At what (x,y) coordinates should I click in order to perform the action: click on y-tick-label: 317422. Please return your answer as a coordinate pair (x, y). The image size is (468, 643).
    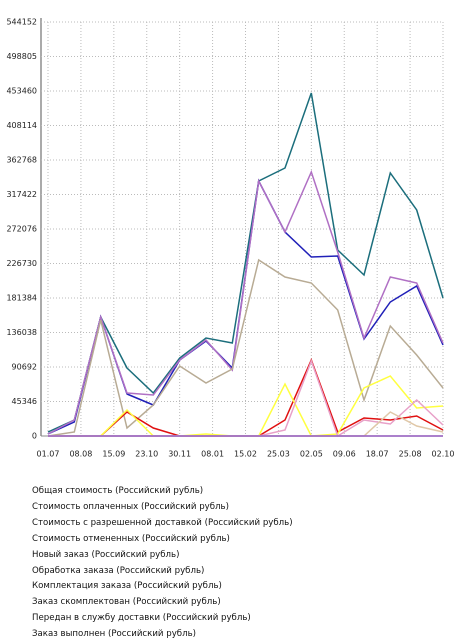
    Looking at the image, I should click on (21, 194).